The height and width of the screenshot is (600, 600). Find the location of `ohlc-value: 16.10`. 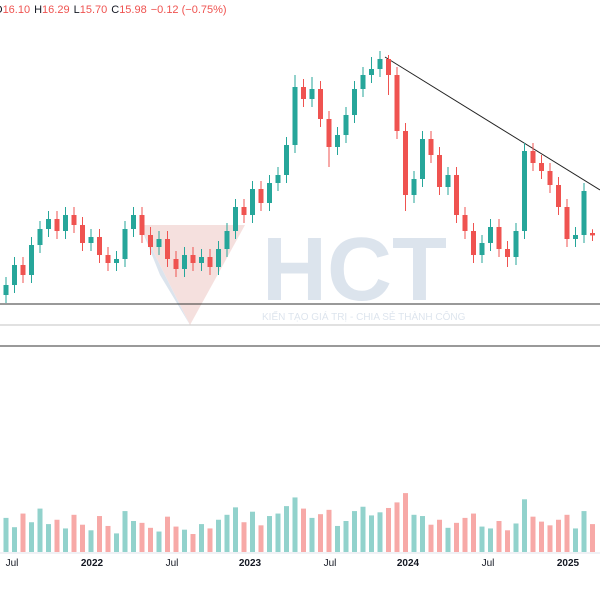

ohlc-value: 16.10 is located at coordinates (17, 10).